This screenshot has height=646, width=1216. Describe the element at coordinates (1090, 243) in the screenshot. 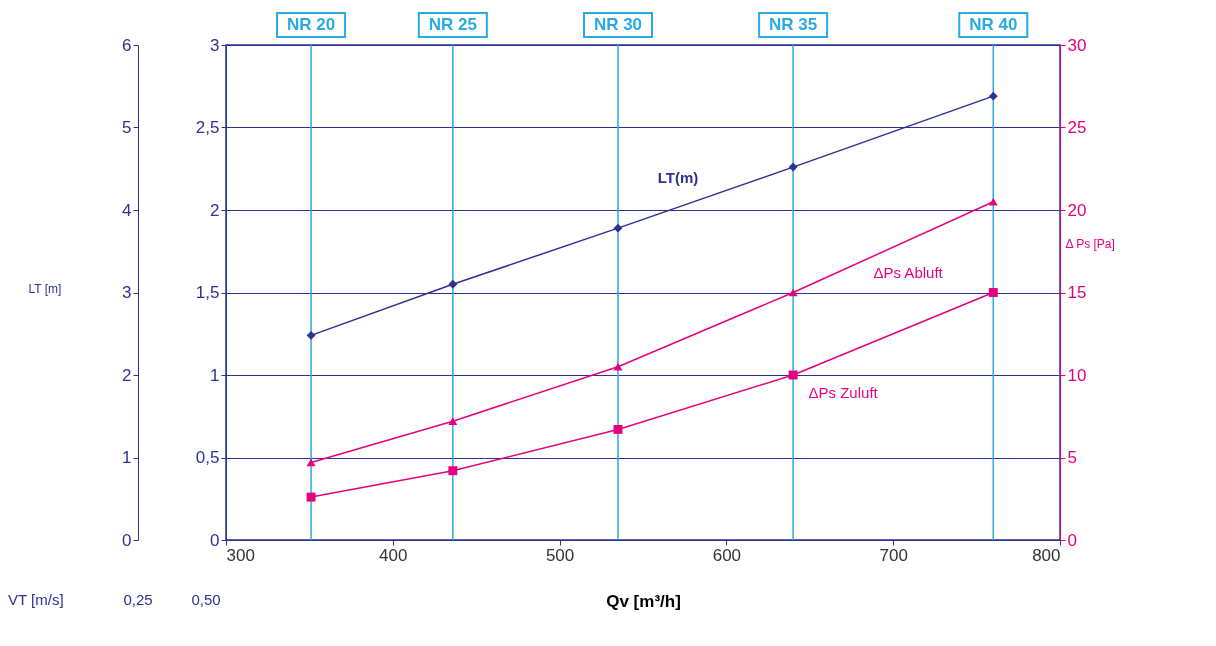

I see `y2-axis-title: Δ Ps [Pa]` at that location.